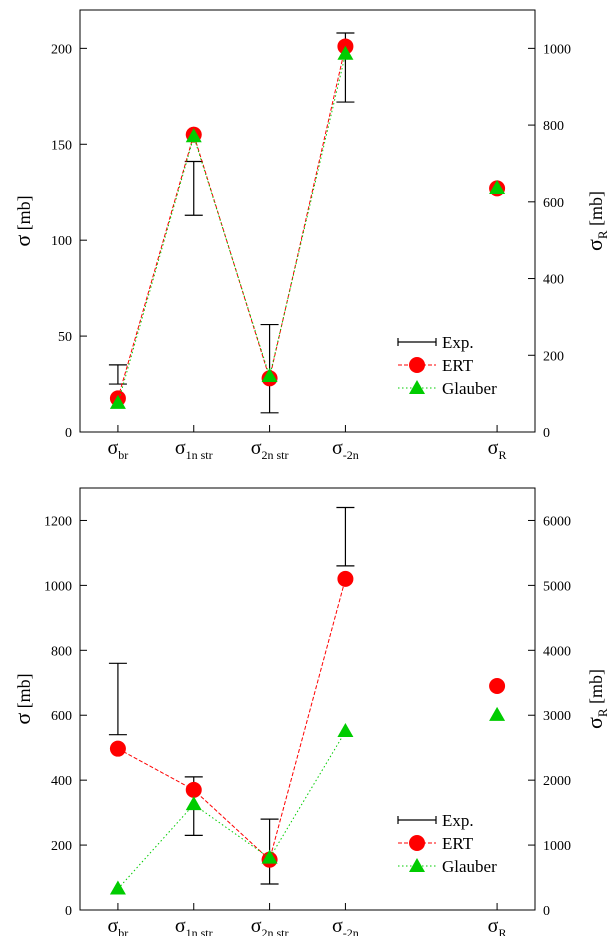 The image size is (609, 936). What do you see at coordinates (553, 280) in the screenshot?
I see `y2-tick-label: 400` at bounding box center [553, 280].